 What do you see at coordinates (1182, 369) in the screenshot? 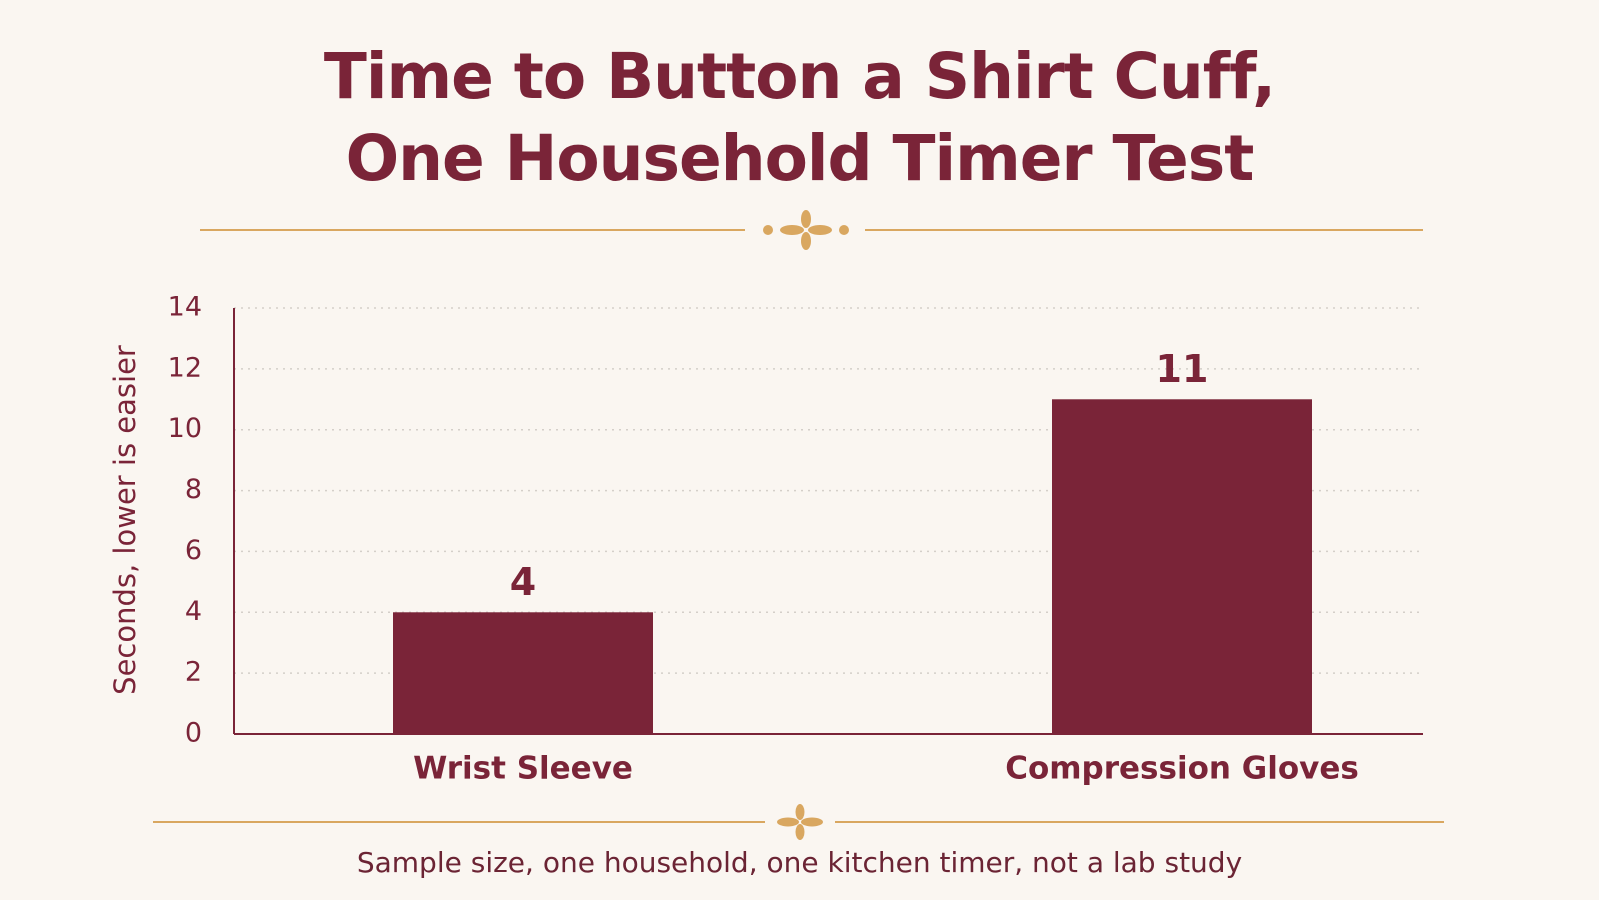
I see `bar-value-label: 11` at bounding box center [1182, 369].